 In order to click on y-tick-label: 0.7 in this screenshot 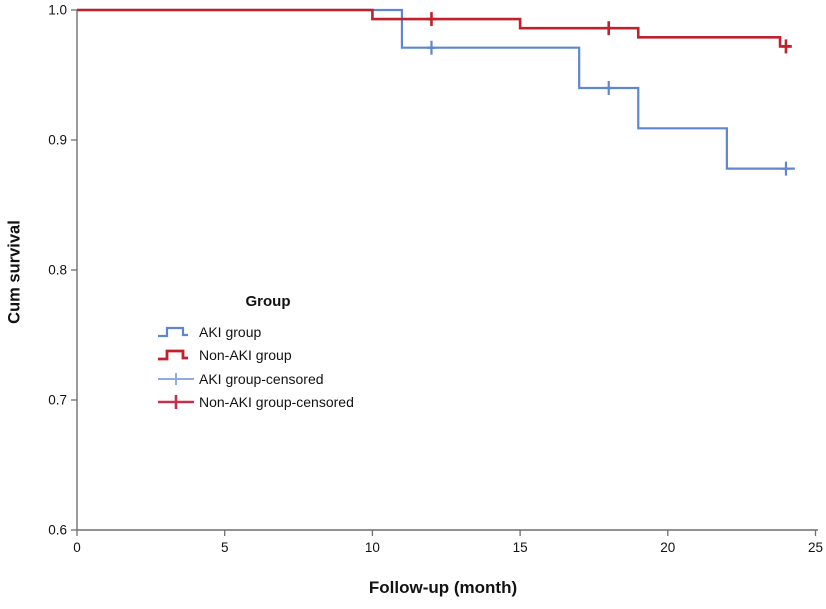, I will do `click(57, 400)`.